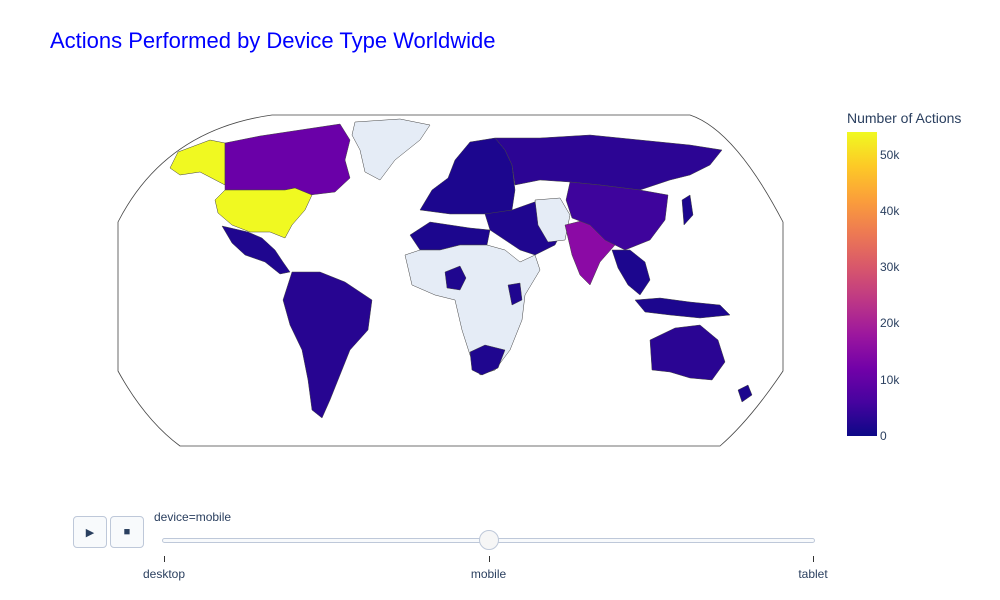 This screenshot has width=1000, height=600. I want to click on region-south-america, so click(327, 345).